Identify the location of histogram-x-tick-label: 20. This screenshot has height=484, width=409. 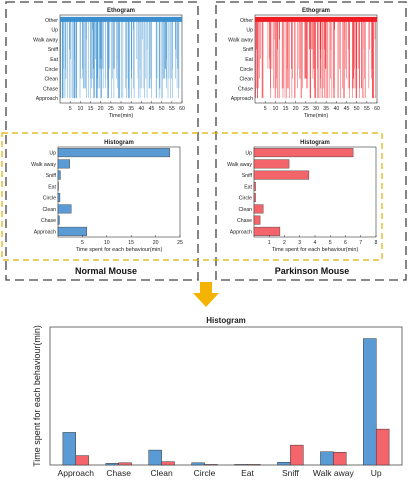
(156, 243).